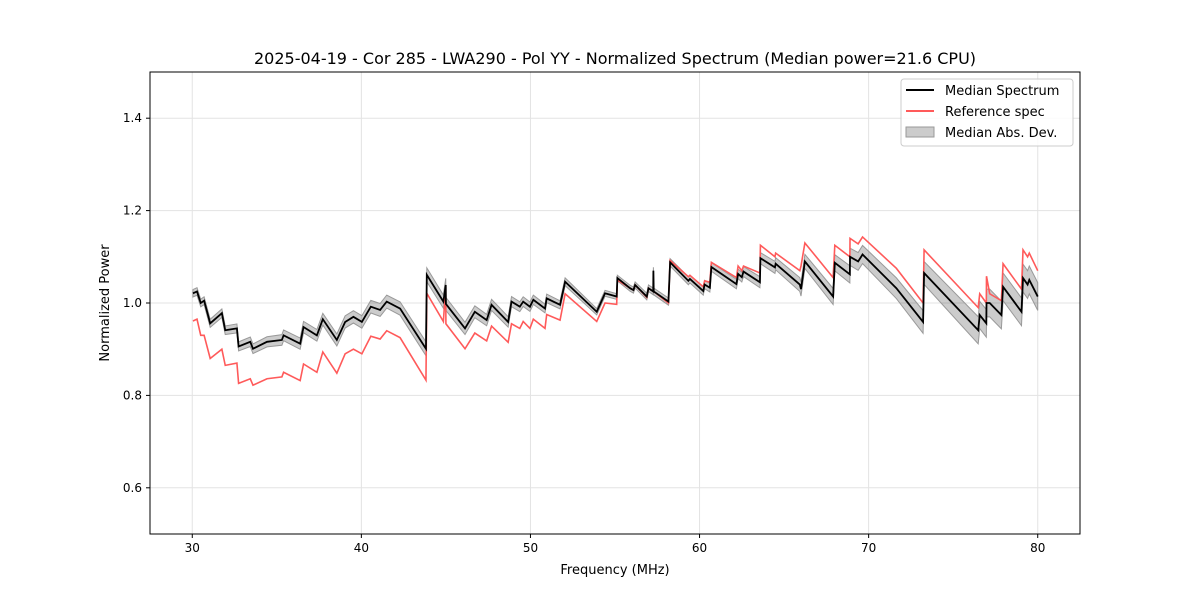 This screenshot has width=1200, height=600. What do you see at coordinates (1037, 548) in the screenshot?
I see `x-tick-label: 80` at bounding box center [1037, 548].